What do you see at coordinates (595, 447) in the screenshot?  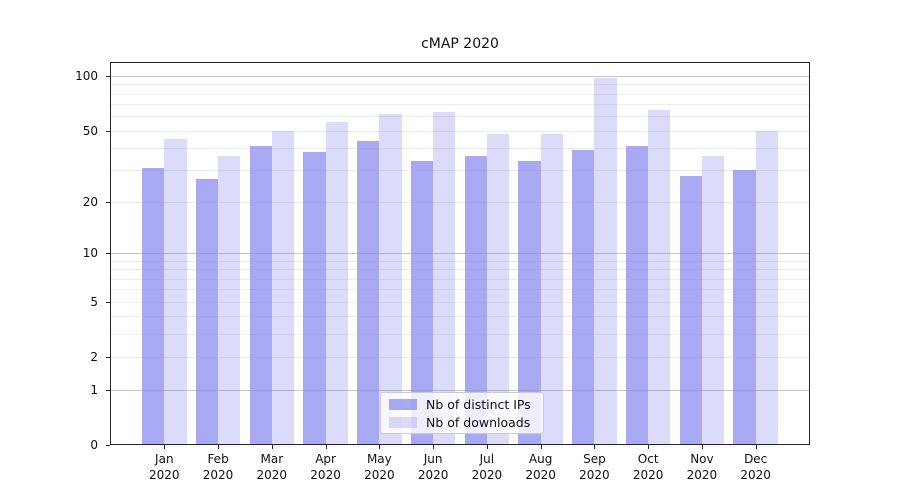 I see `x-tick-mark-sep` at bounding box center [595, 447].